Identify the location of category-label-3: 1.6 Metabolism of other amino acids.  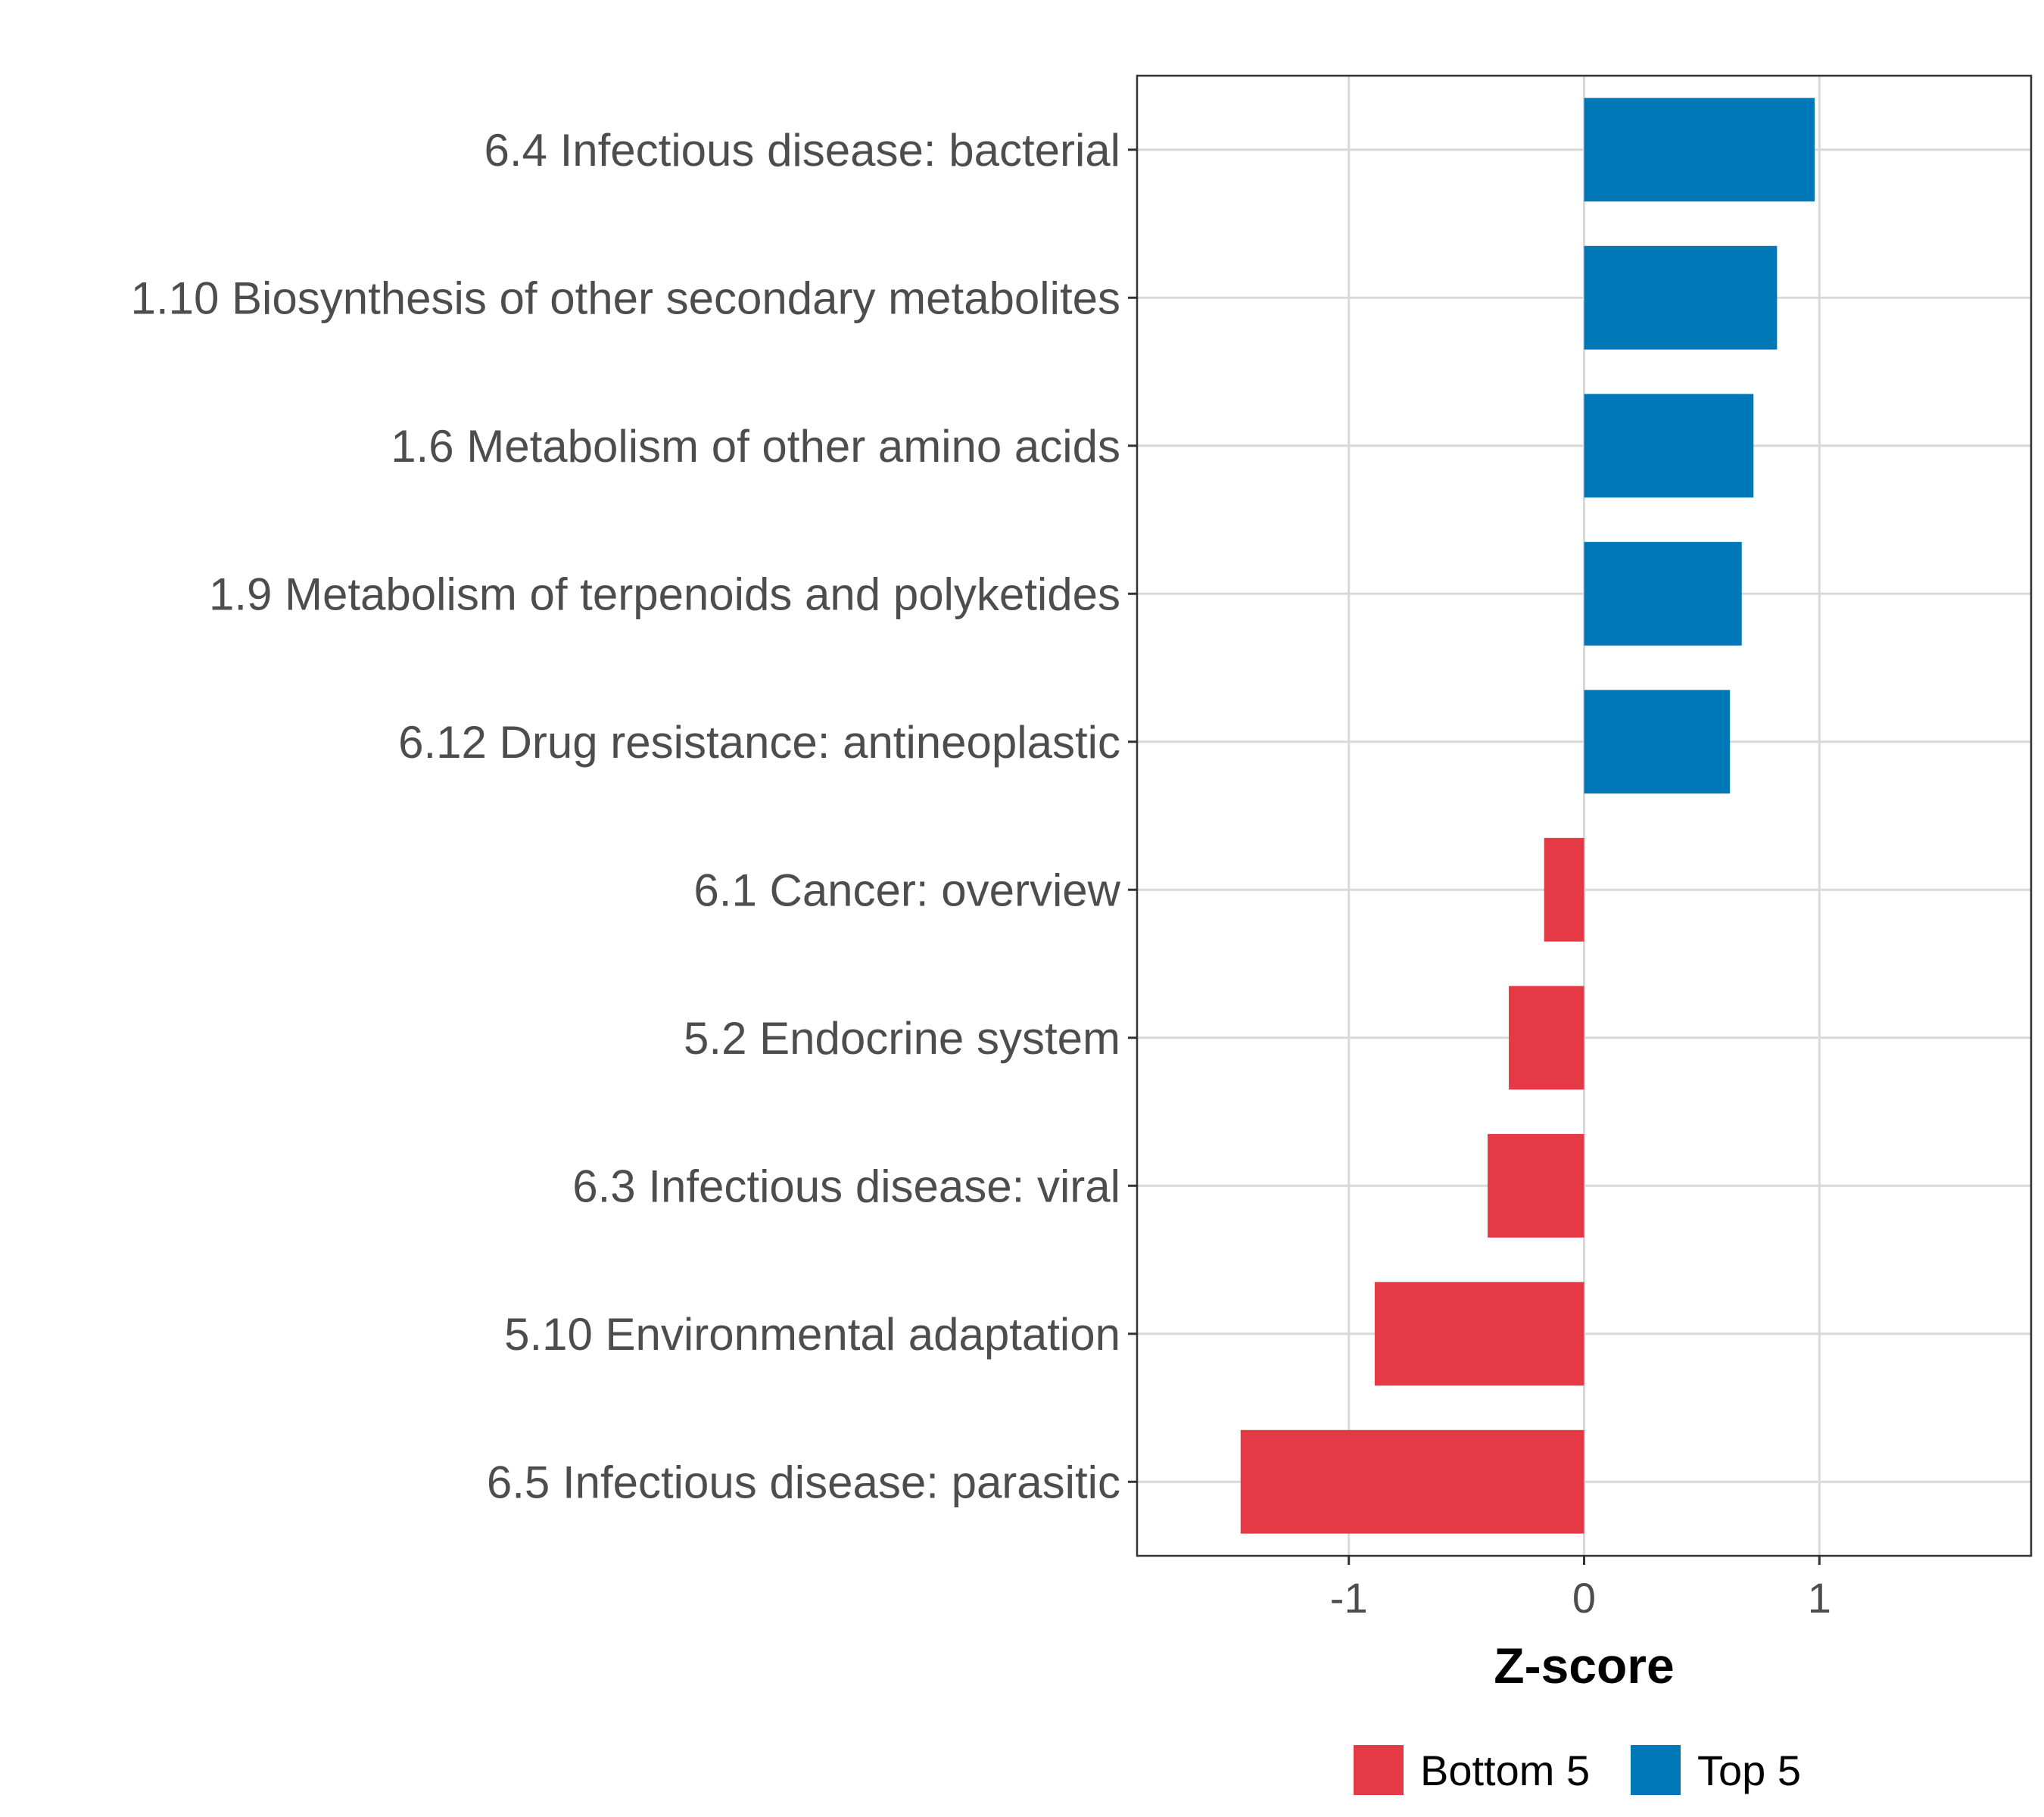
(755, 446).